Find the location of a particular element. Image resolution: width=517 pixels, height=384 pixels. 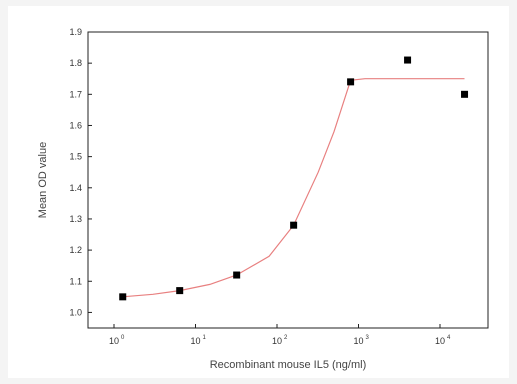

y-tick-label: 1.5 is located at coordinates (75, 157).